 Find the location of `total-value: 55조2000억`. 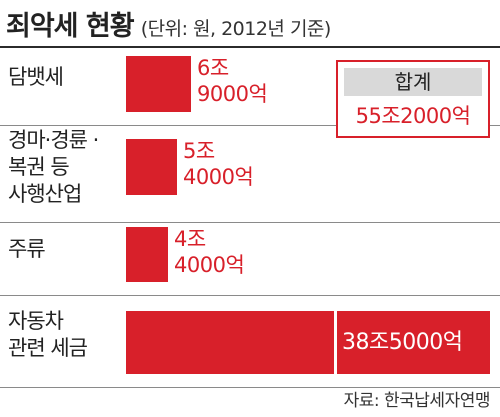

total-value: 55조2000억 is located at coordinates (413, 116).